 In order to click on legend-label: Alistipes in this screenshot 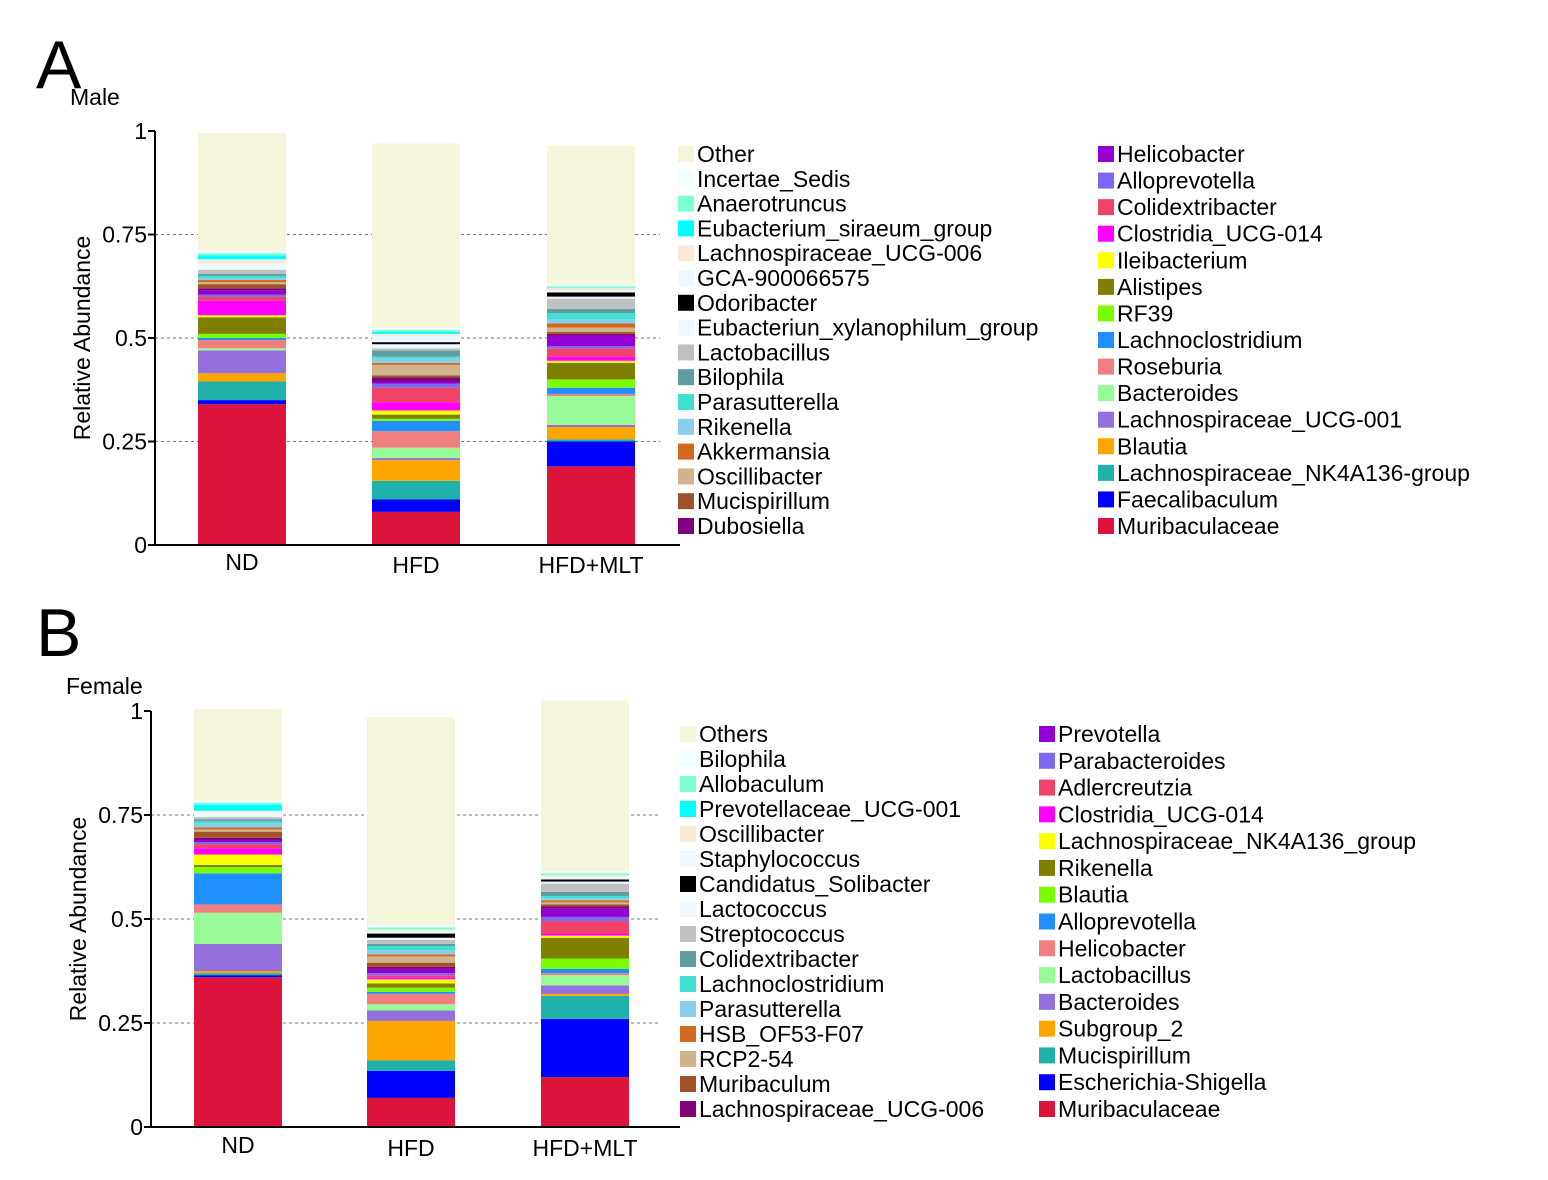, I will do `click(1160, 287)`.